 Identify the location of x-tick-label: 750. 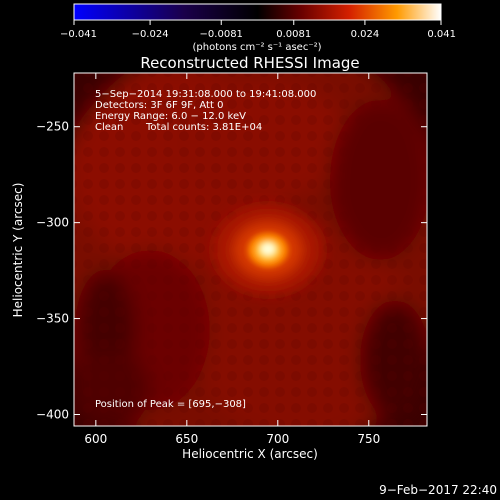
(368, 439).